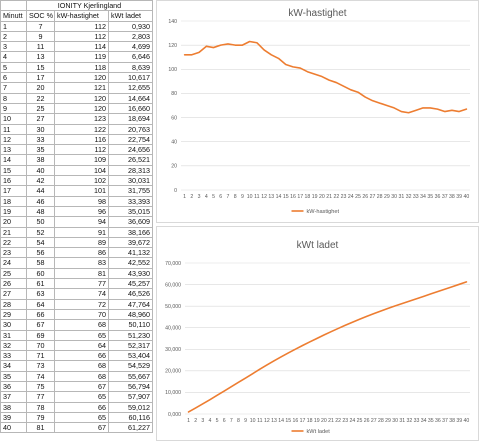  Describe the element at coordinates (40, 366) in the screenshot. I see `cell-soc: 73` at that location.